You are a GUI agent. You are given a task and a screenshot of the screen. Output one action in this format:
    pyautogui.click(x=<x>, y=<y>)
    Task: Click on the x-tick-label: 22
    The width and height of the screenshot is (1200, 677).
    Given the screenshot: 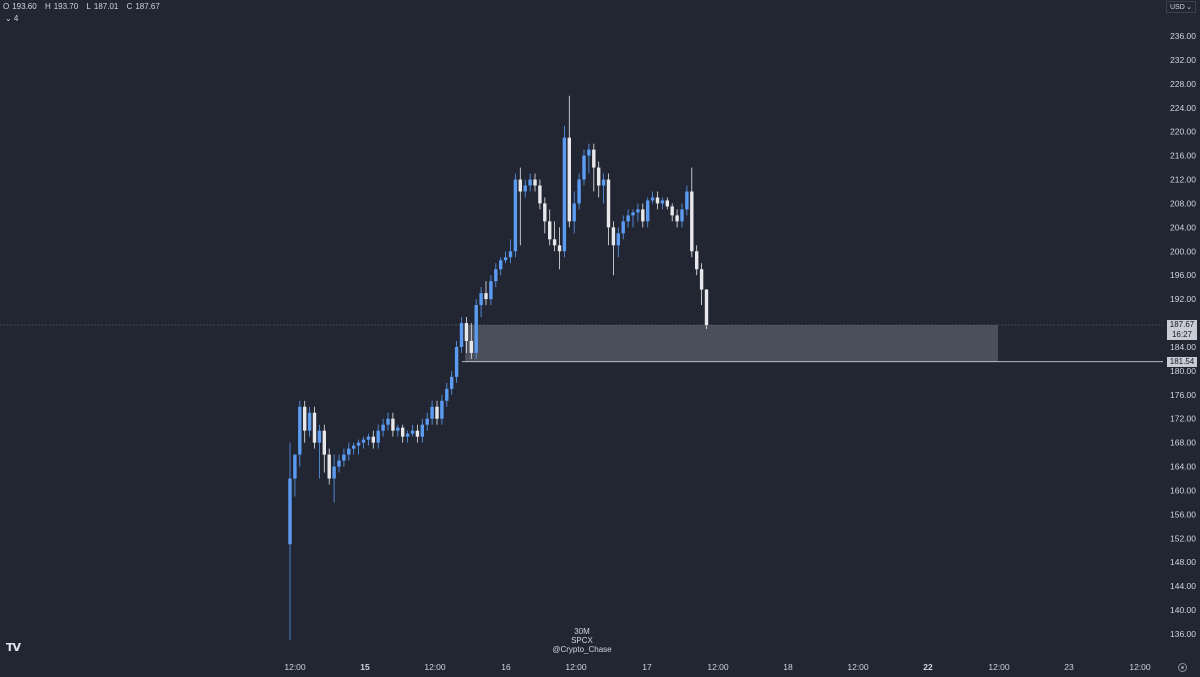 What is the action you would take?
    pyautogui.click(x=928, y=667)
    